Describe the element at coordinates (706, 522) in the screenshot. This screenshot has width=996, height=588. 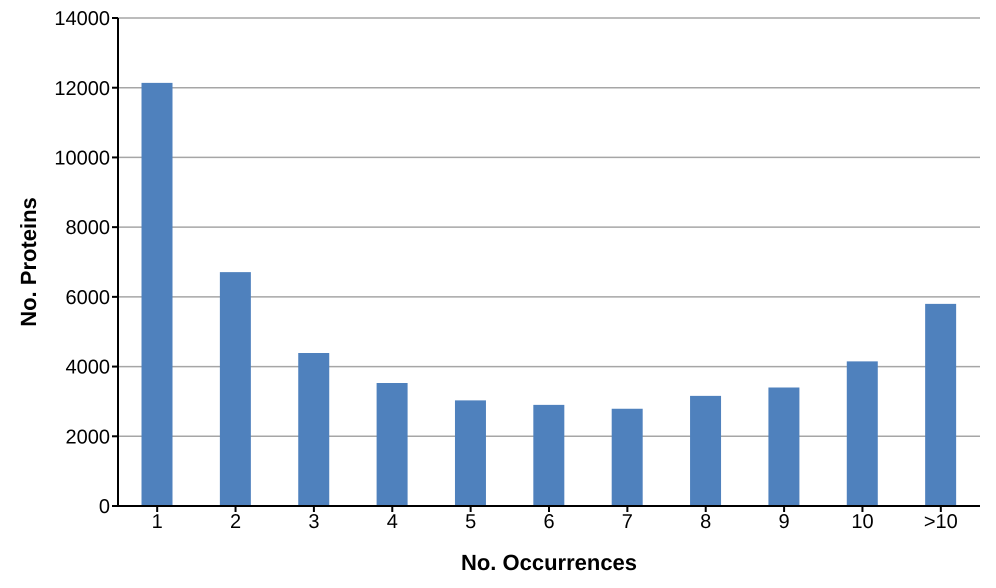
I see `x-tick-label: 8` at that location.